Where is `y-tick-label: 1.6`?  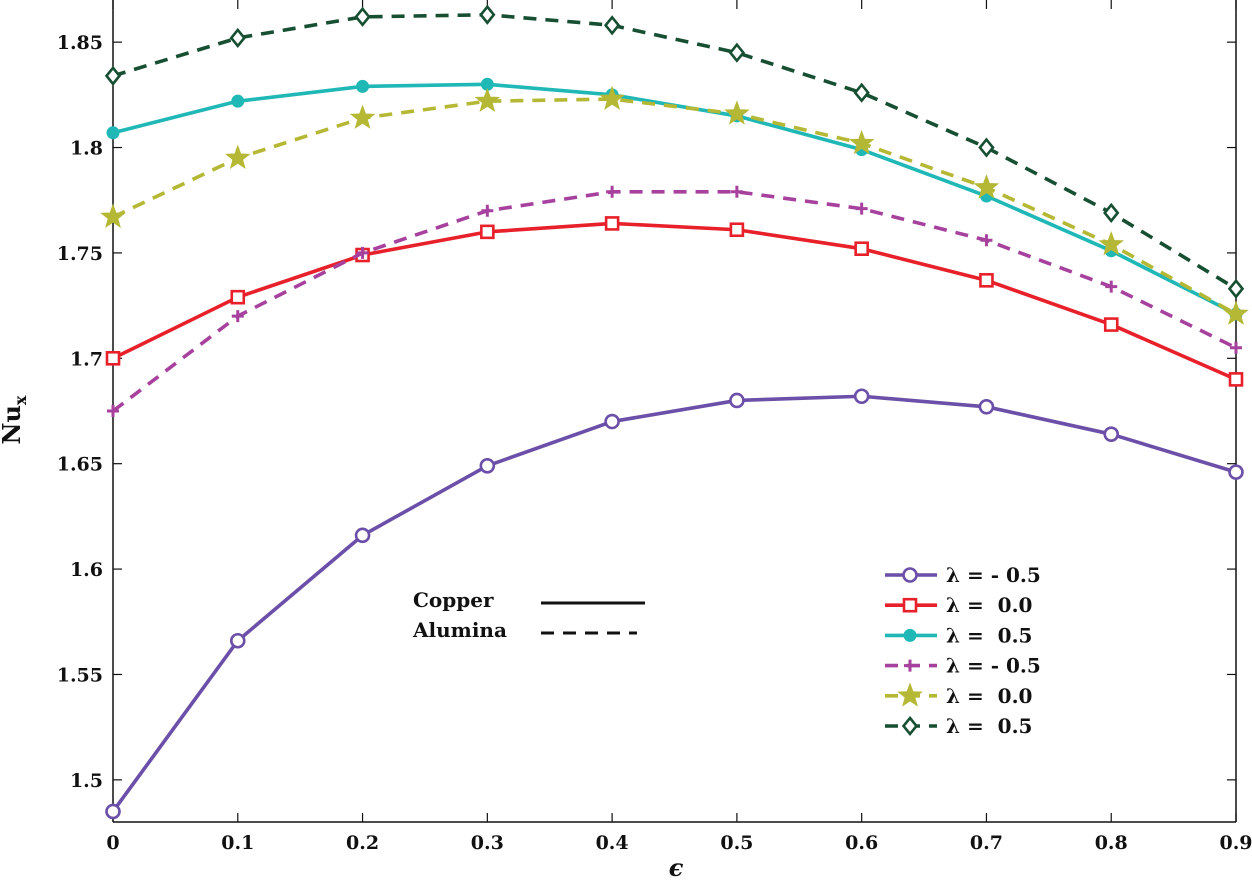 y-tick-label: 1.6 is located at coordinates (86, 570).